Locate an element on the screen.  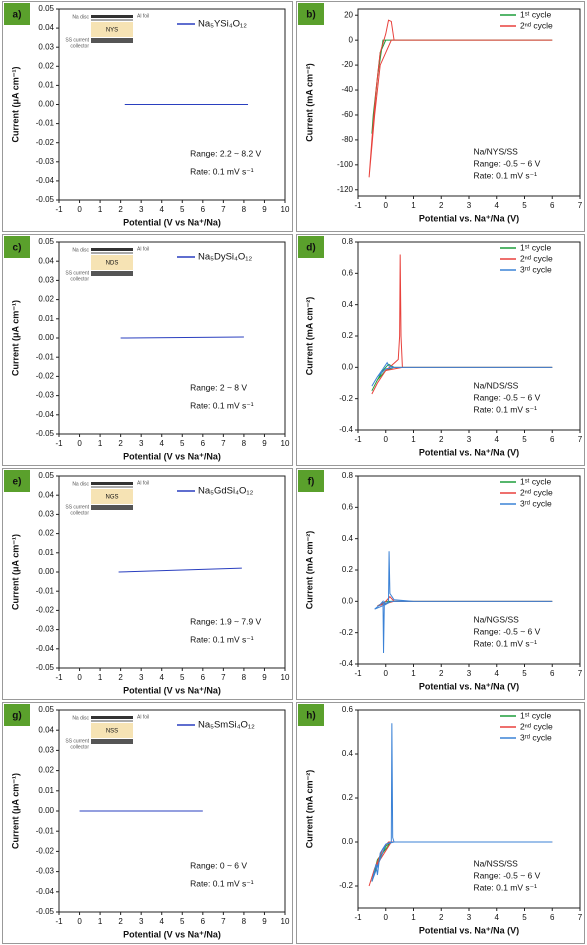
panel-label-box is located at coordinates (17, 14).